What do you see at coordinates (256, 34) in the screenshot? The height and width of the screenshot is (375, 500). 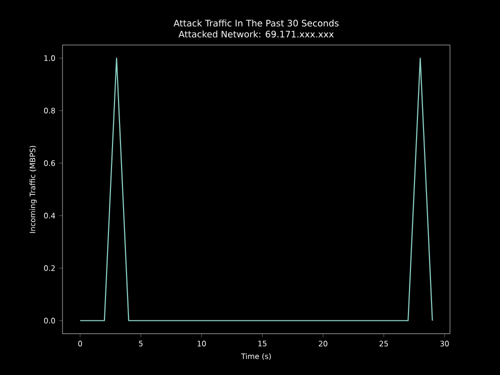 I see `chart-subtitle: Attacked Network: 69.171.xxx.xxx` at bounding box center [256, 34].